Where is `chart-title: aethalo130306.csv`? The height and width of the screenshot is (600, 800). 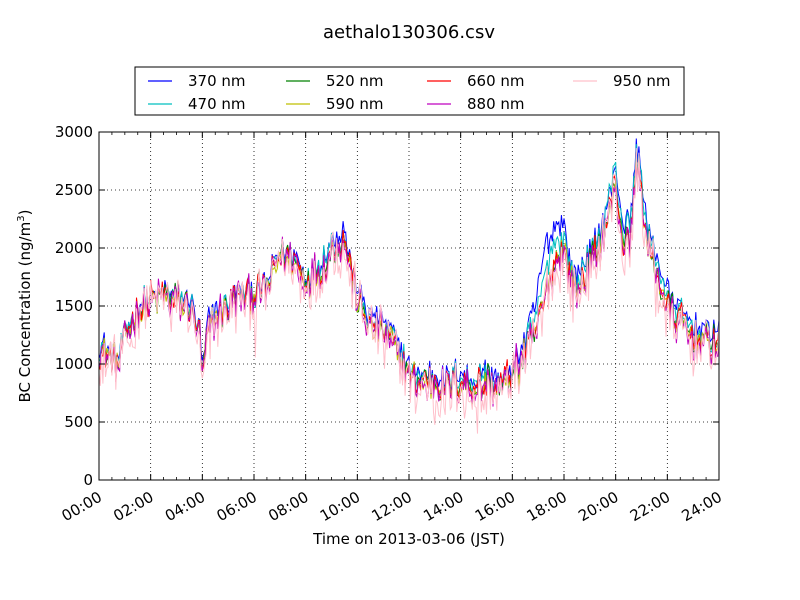
chart-title: aethalo130306.csv is located at coordinates (409, 32).